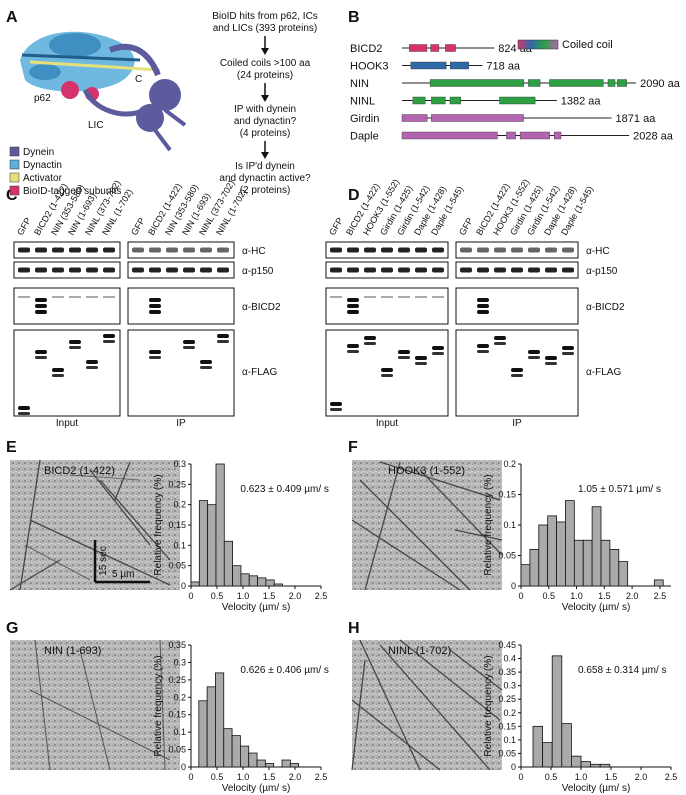  What do you see at coordinates (359, 84) in the screenshot?
I see `protein-name: NIN` at bounding box center [359, 84].